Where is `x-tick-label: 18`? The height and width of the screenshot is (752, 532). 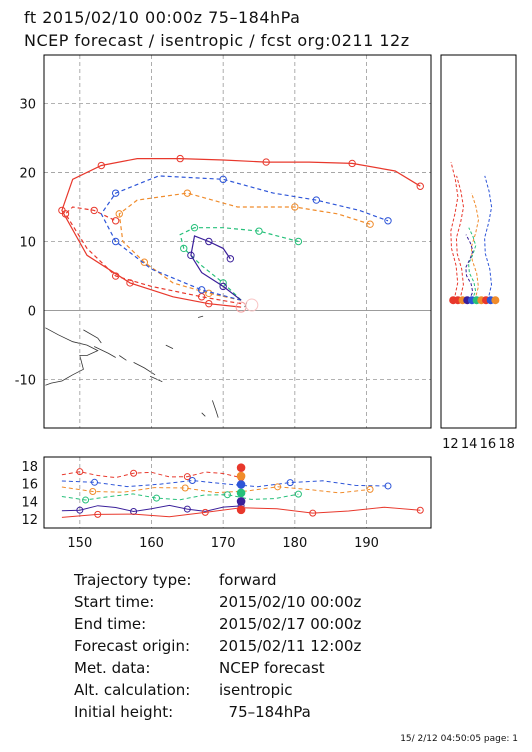 x-tick-label: 18 is located at coordinates (506, 444).